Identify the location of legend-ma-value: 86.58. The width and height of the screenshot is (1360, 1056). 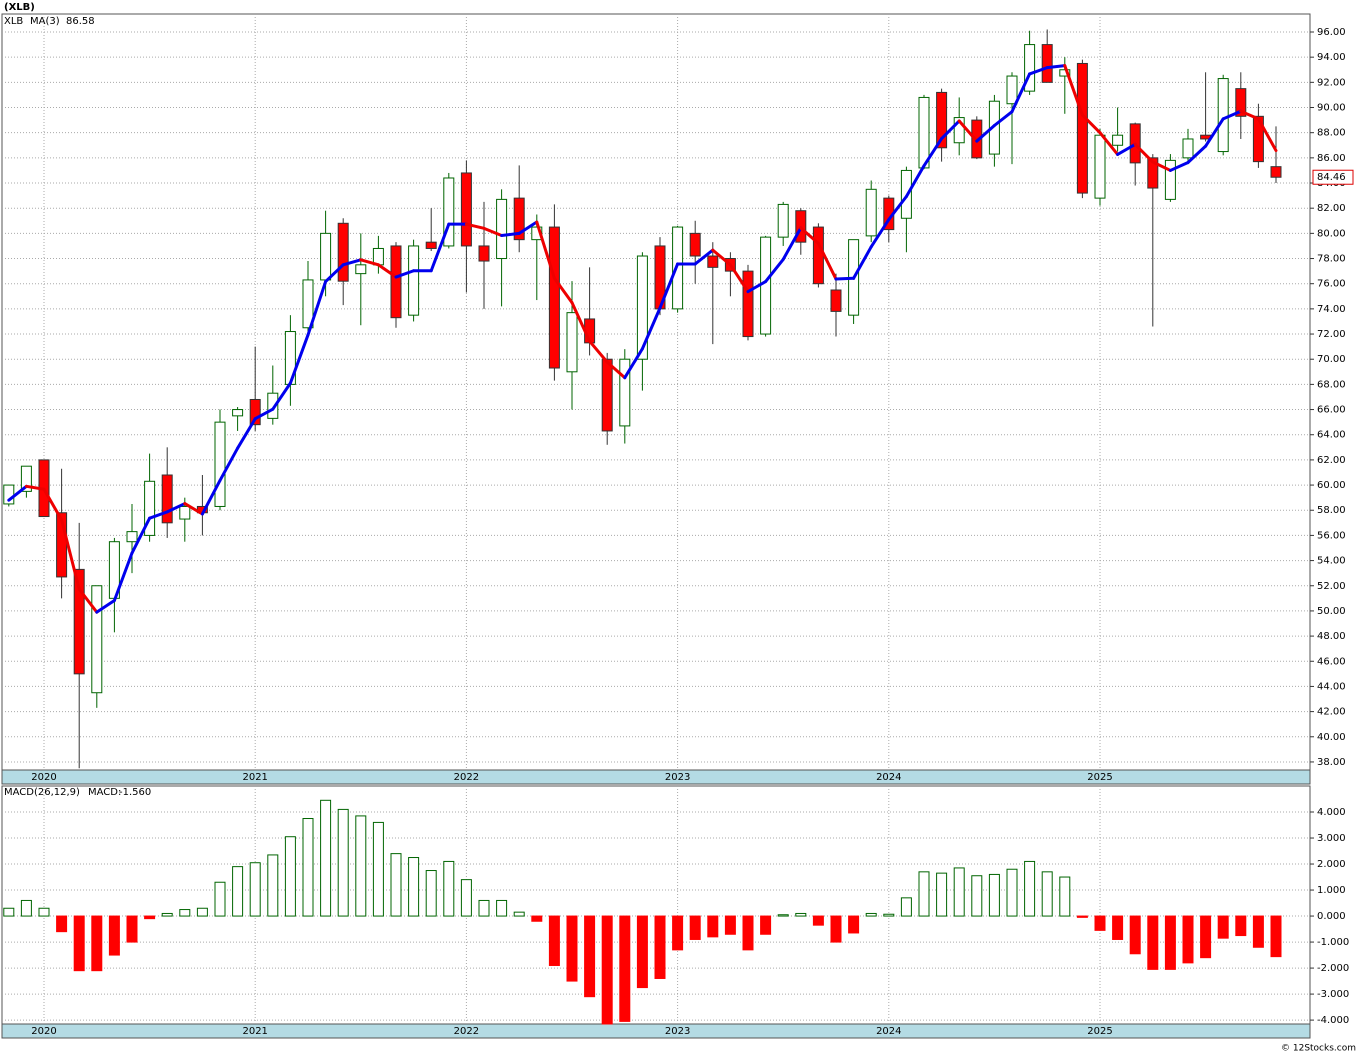
(80, 21).